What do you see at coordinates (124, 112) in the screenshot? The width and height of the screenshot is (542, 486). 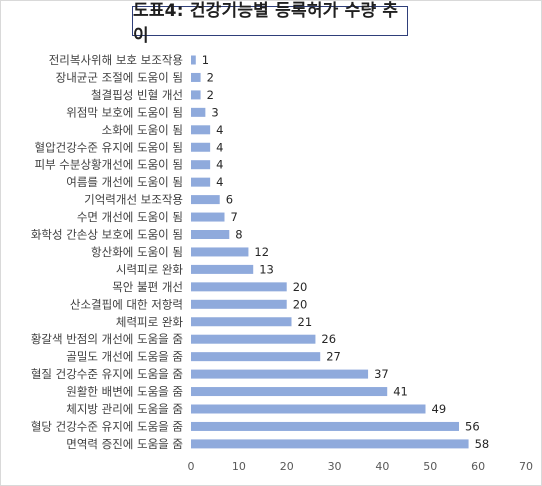 I see `category-label: 위점막 보호에 도움이 됨` at bounding box center [124, 112].